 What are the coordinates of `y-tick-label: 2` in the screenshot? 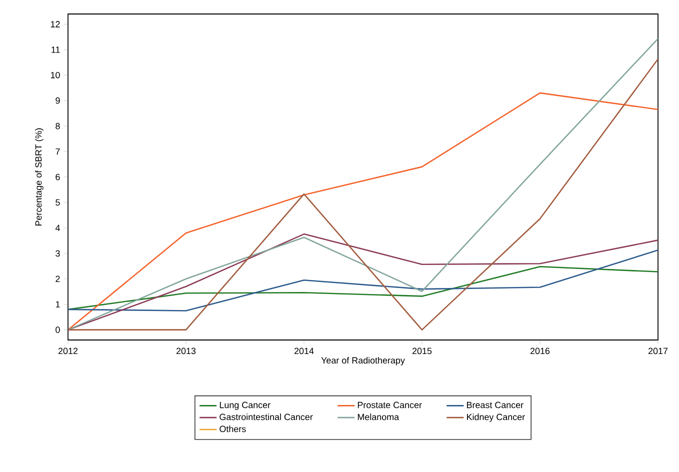 It's located at (58, 279).